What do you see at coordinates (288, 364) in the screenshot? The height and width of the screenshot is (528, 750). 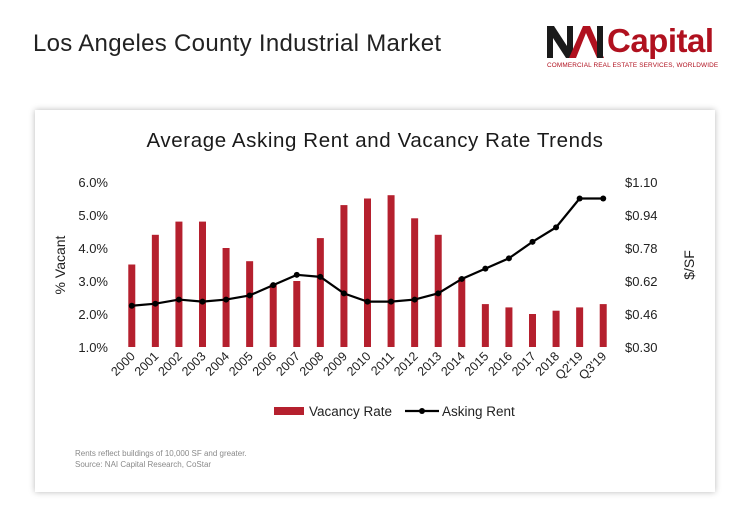 I see `x-tick-label: 2007` at bounding box center [288, 364].